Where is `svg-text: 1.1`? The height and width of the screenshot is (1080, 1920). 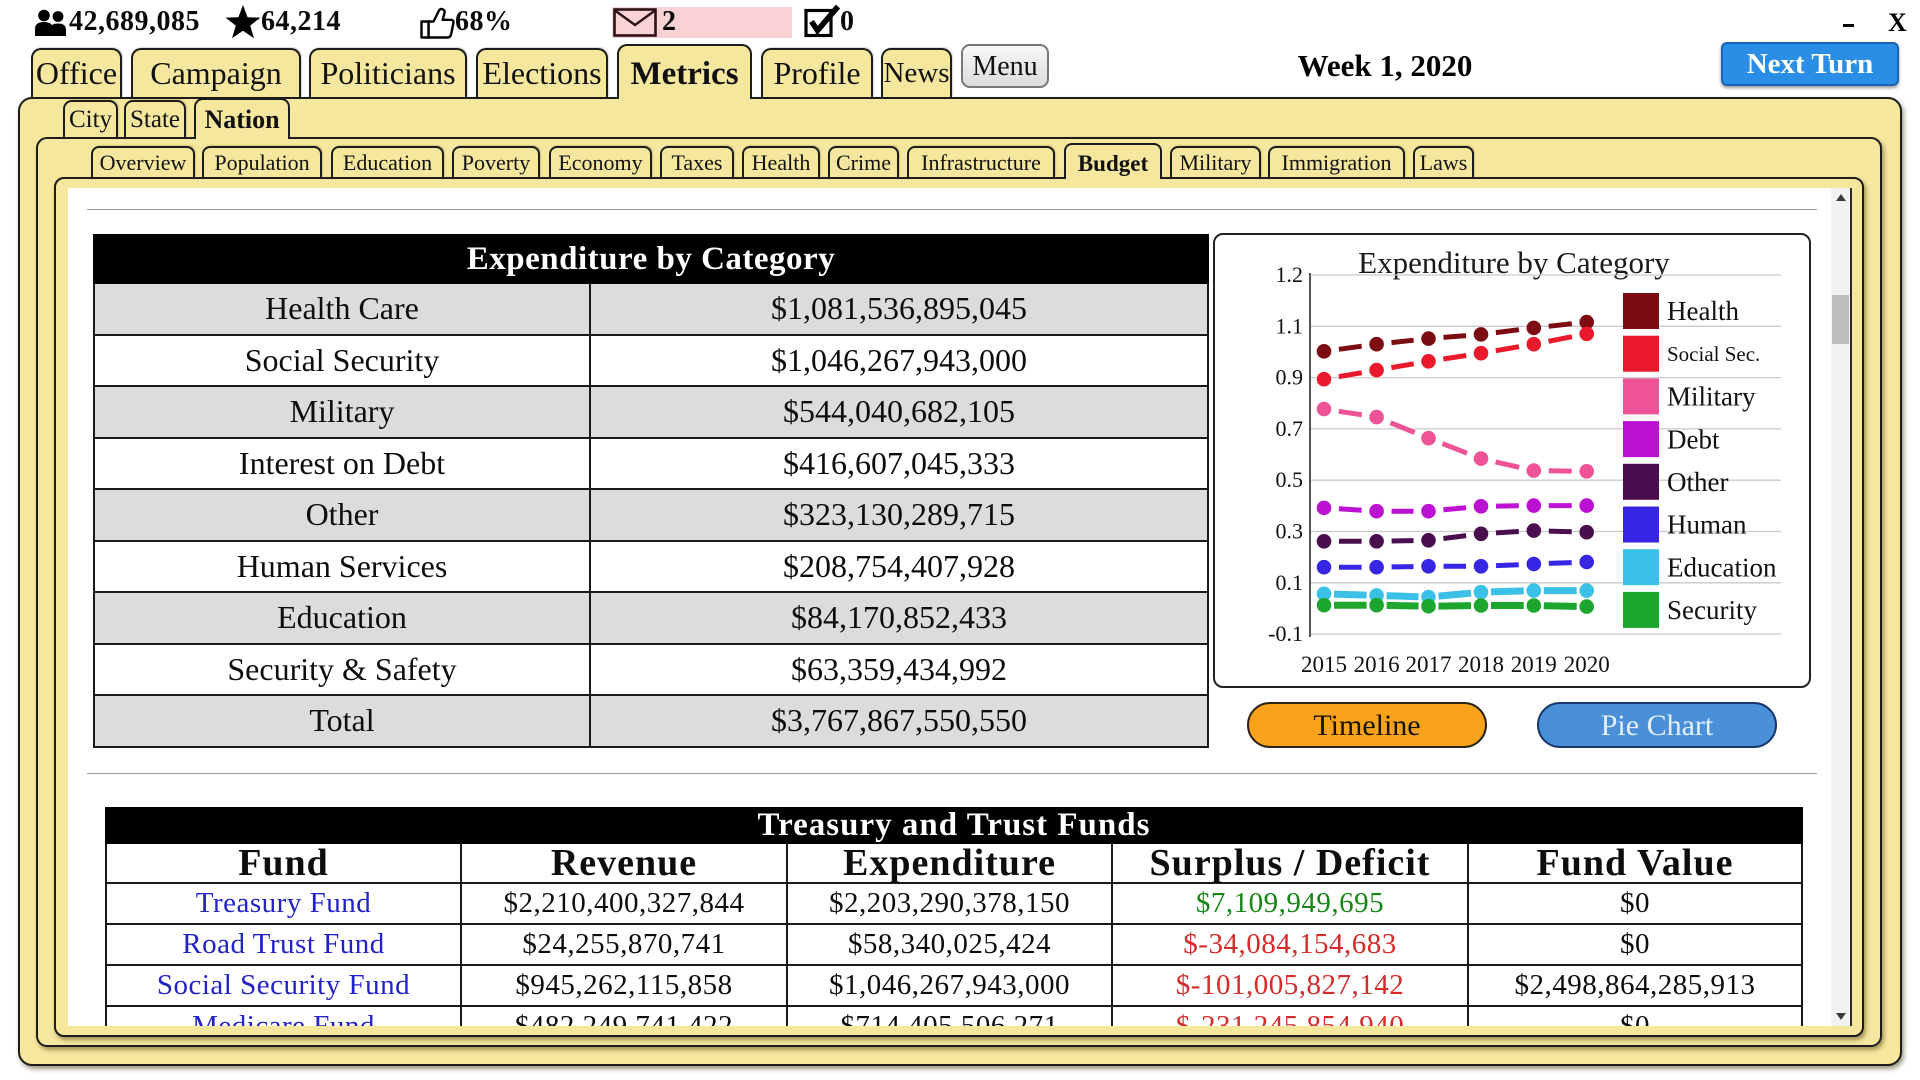 svg-text: 1.1 is located at coordinates (1290, 325).